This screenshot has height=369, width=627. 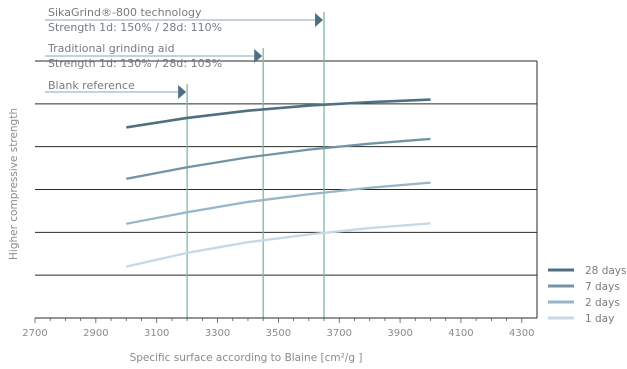 What do you see at coordinates (521, 333) in the screenshot?
I see `x-tick-label: 4300` at bounding box center [521, 333].